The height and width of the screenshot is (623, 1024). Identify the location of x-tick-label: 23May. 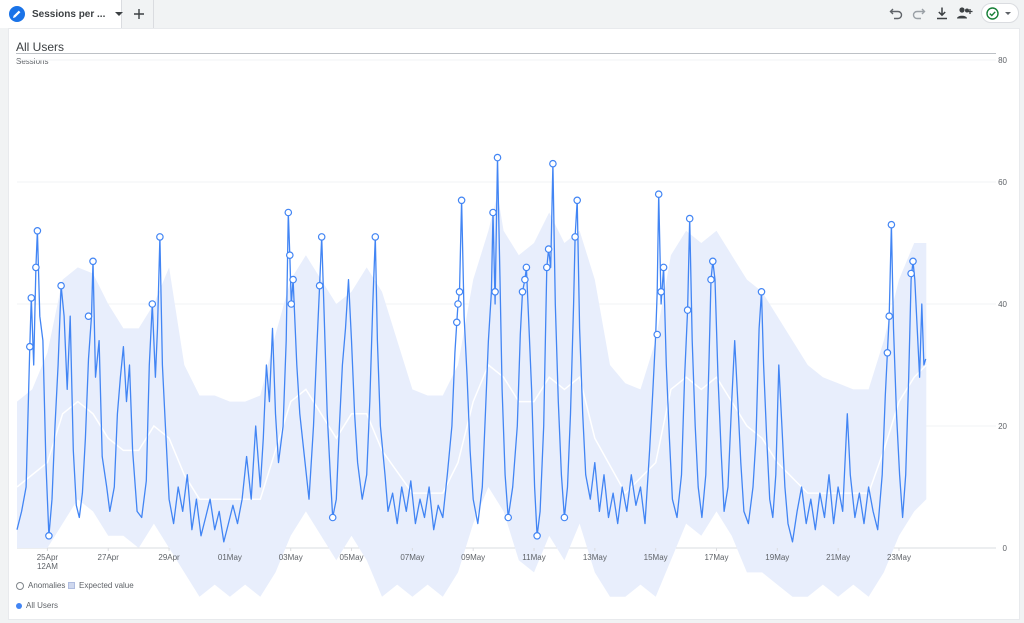
(899, 557).